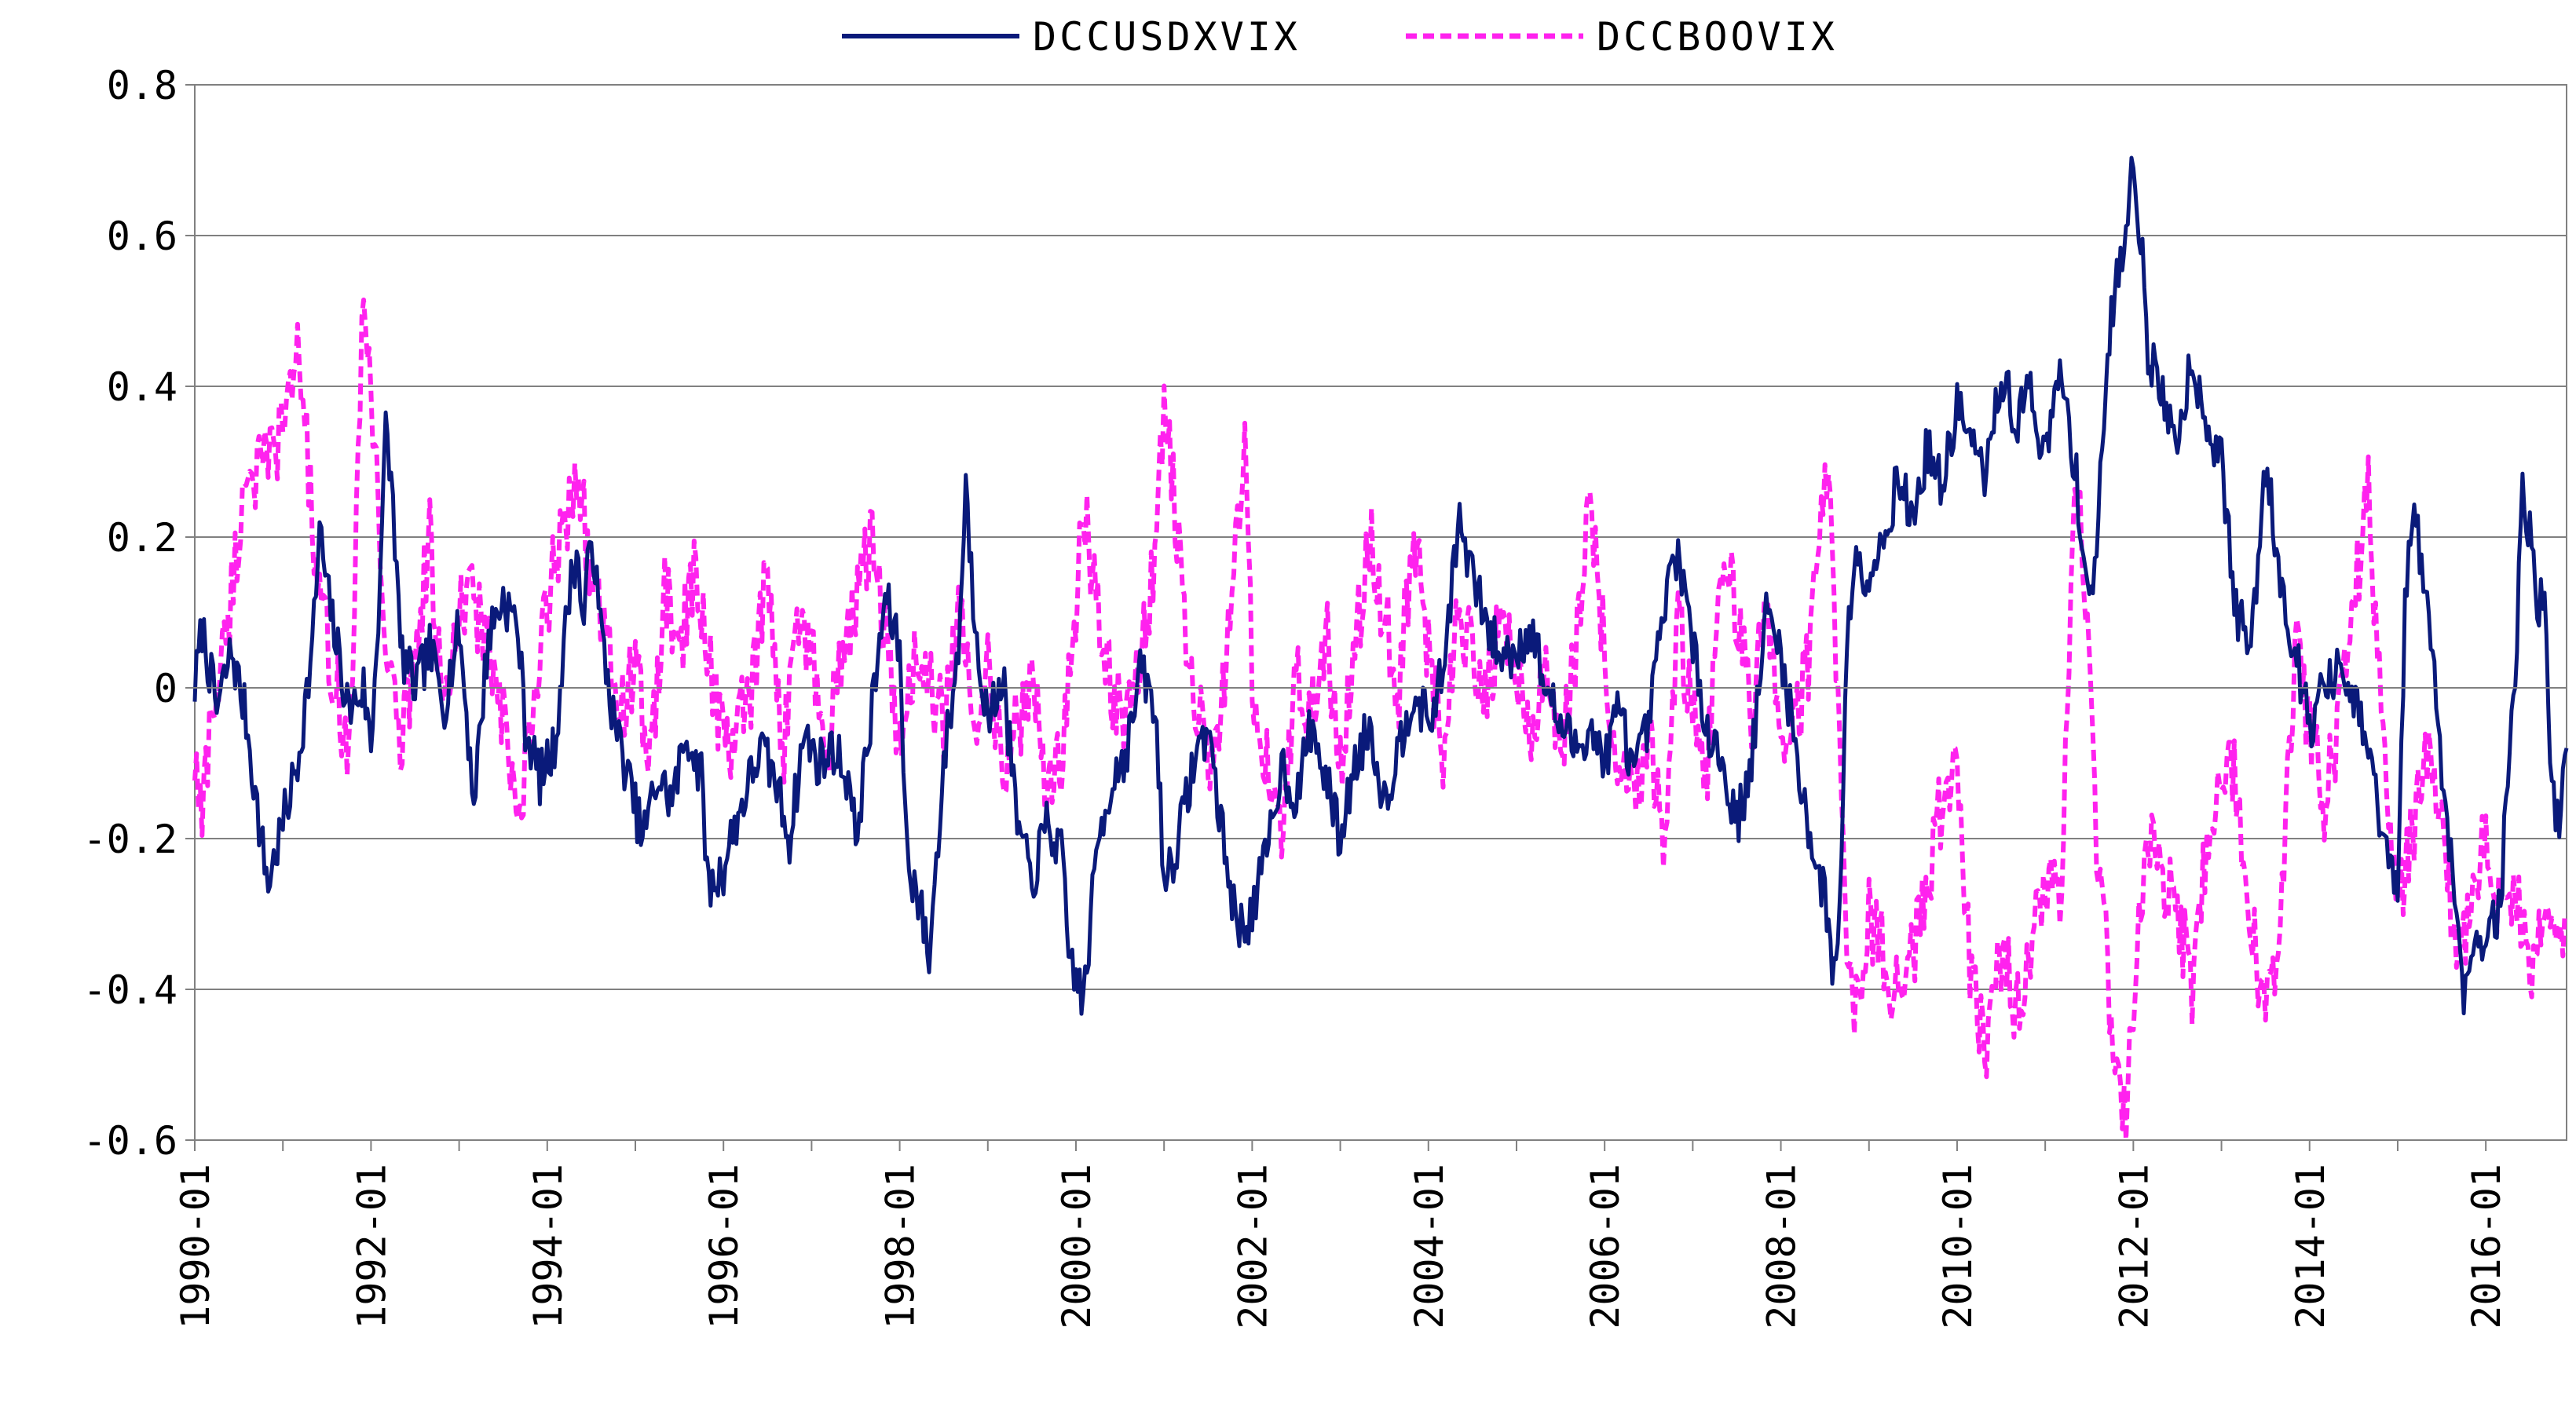 The height and width of the screenshot is (1411, 2576). Describe the element at coordinates (1782, 1246) in the screenshot. I see `x-tick-label: 2008-01` at that location.